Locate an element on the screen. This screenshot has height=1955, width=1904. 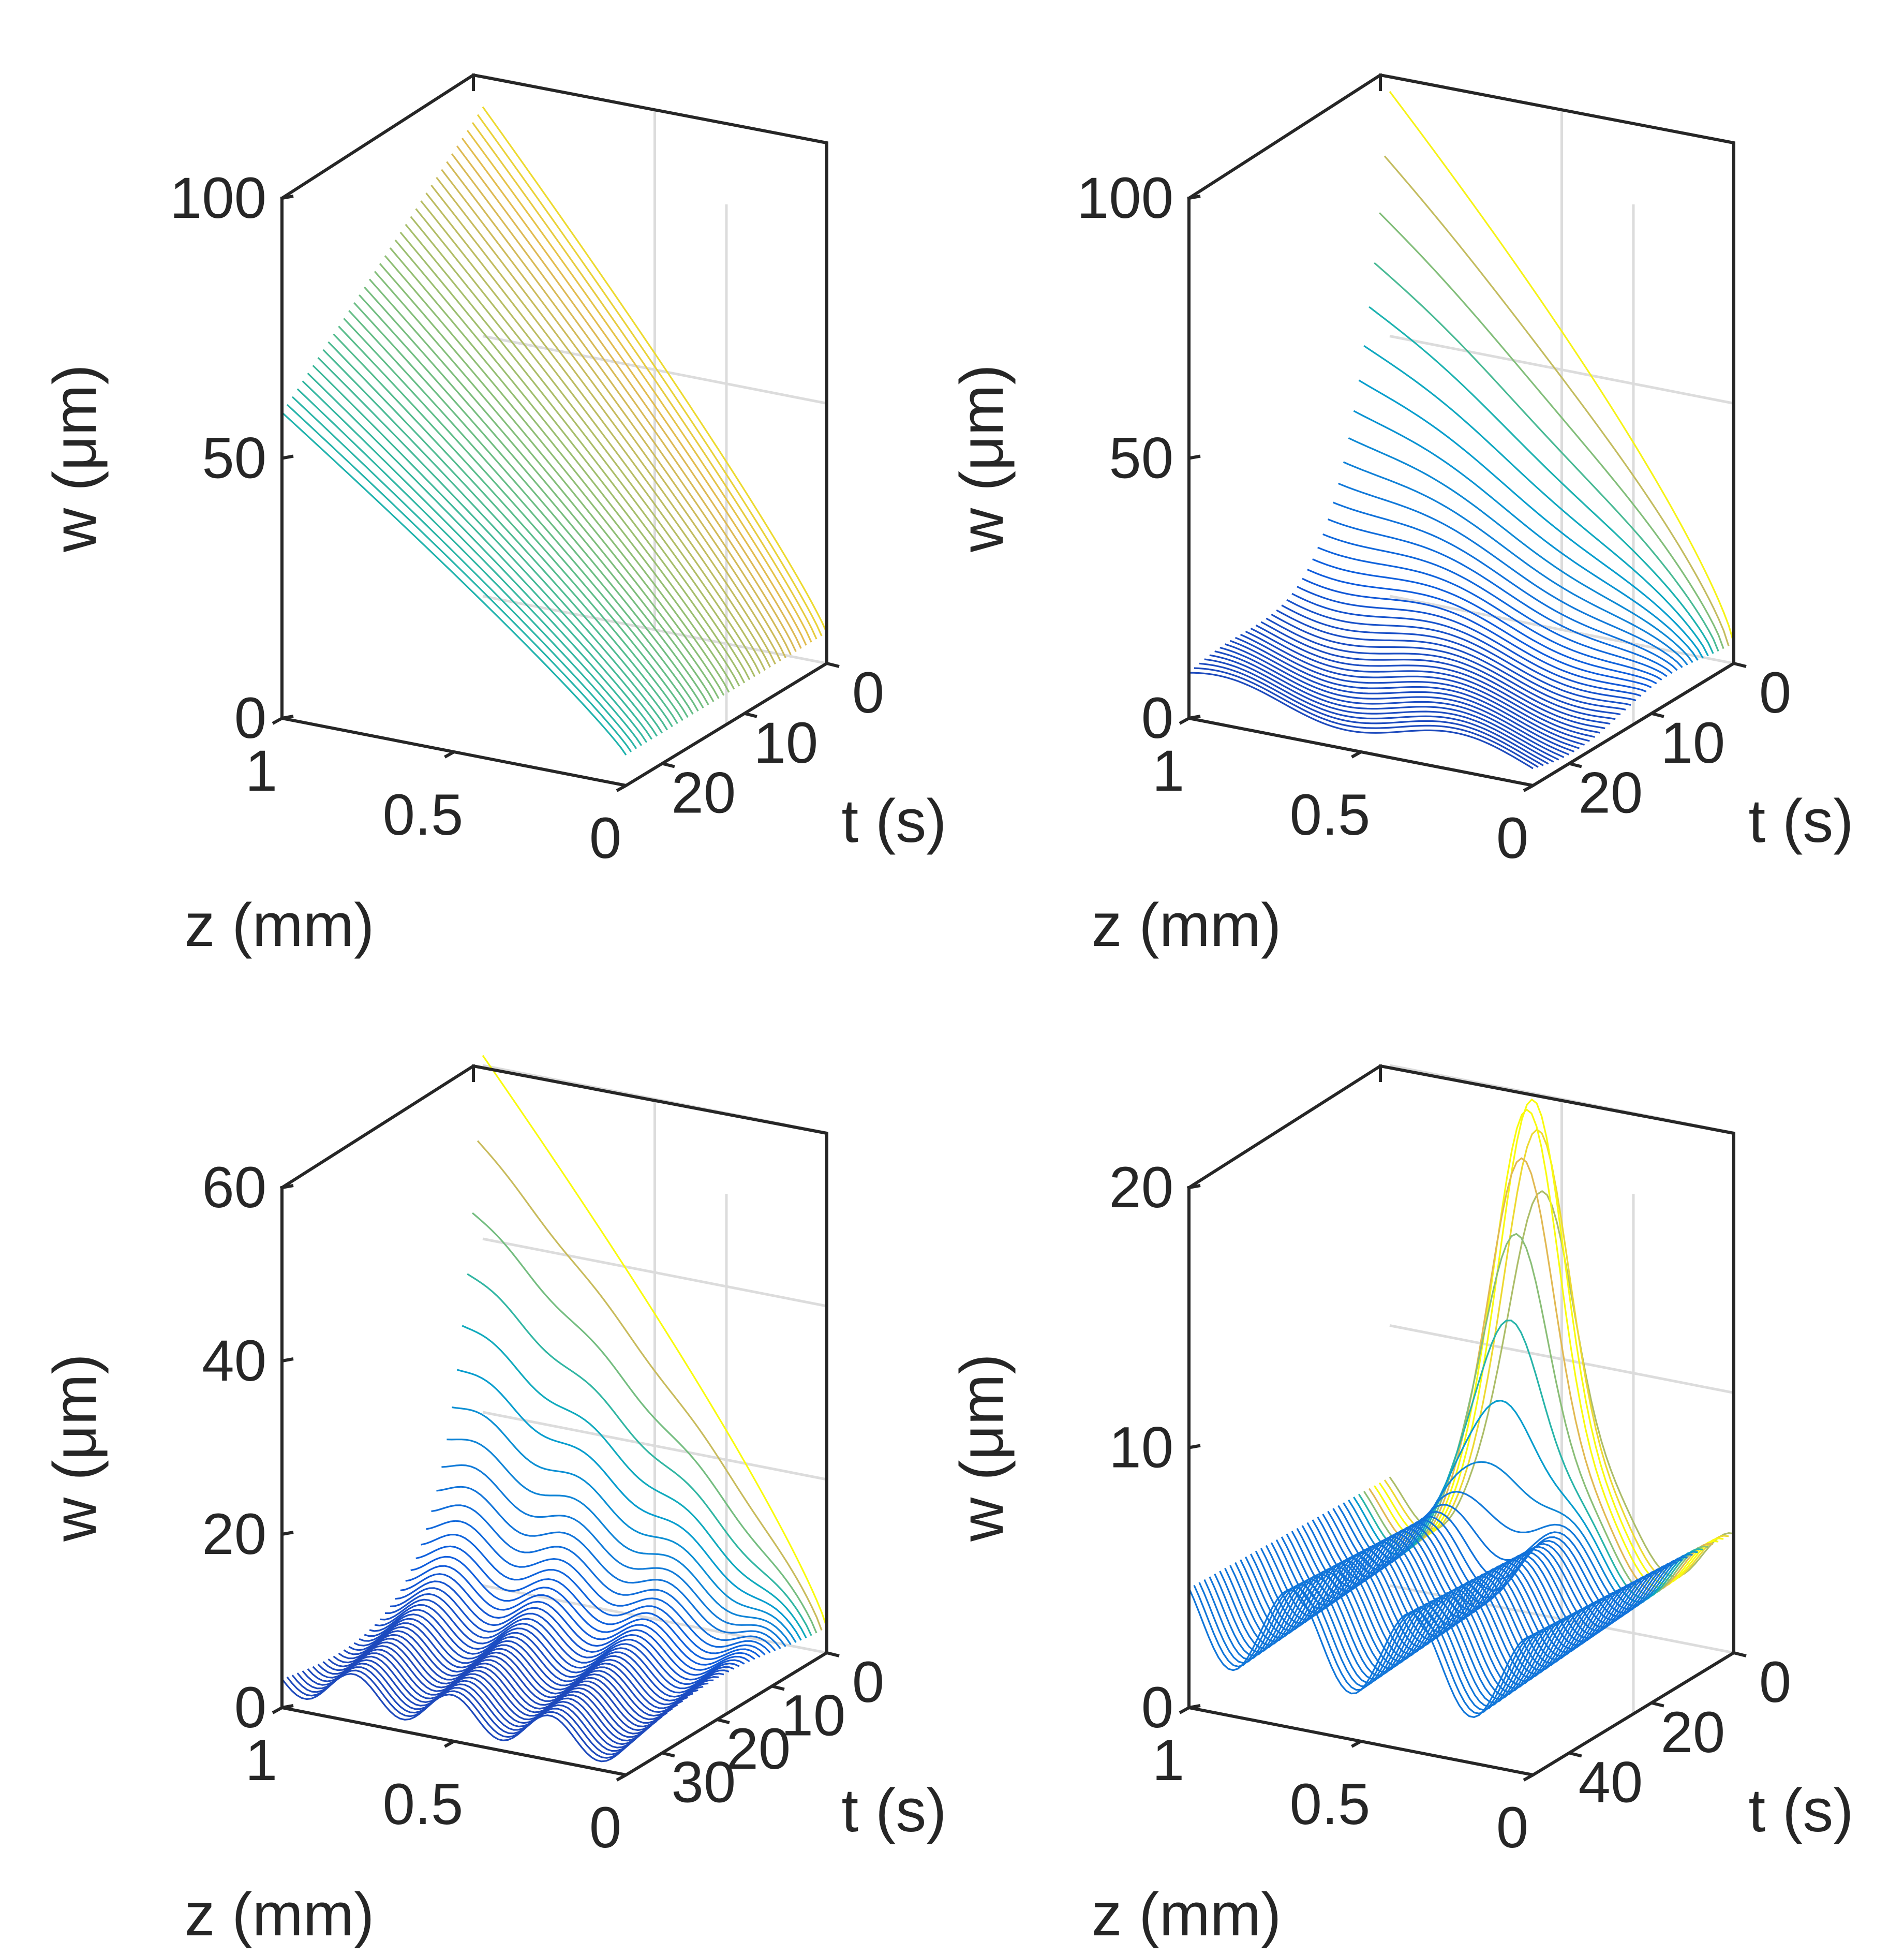
z-tick-label: 1 is located at coordinates (1168, 771).